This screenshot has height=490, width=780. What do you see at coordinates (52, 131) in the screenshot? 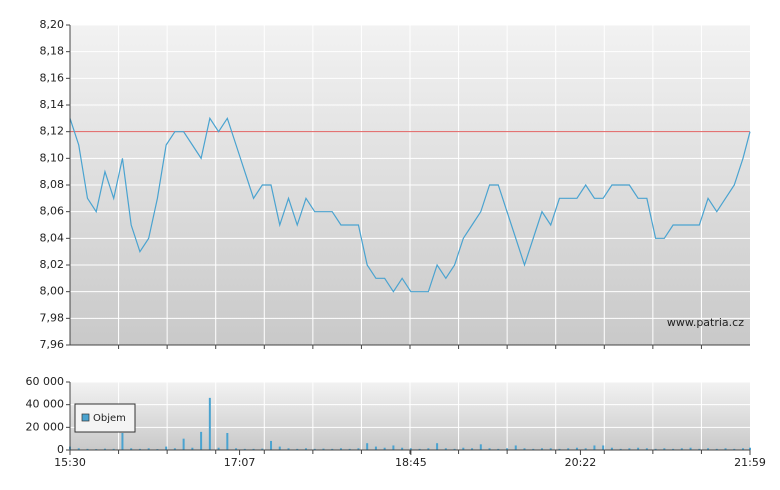
I see `y-tick-label: 8,12` at bounding box center [52, 131].